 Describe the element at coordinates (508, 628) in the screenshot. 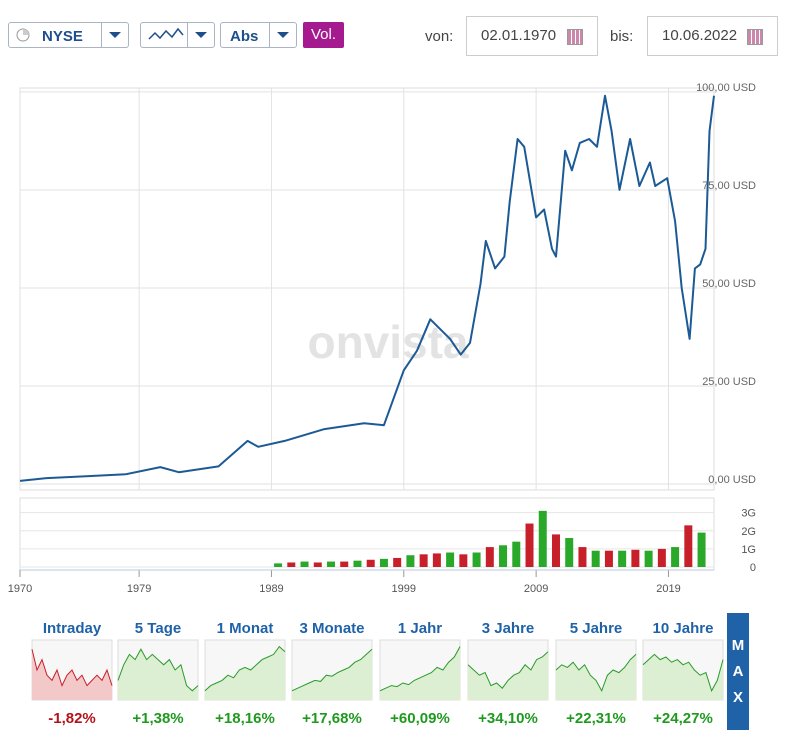

I see `period-title: 3 Jahre` at that location.